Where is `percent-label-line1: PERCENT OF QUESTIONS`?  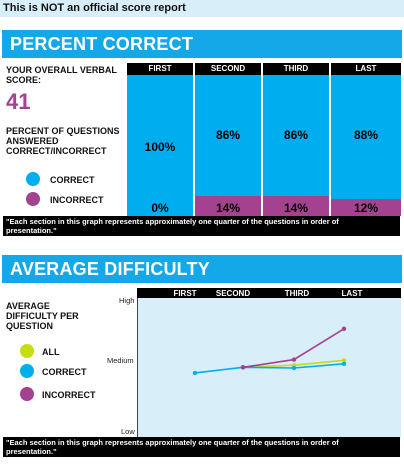 percent-label-line1: PERCENT OF QUESTIONS is located at coordinates (63, 131).